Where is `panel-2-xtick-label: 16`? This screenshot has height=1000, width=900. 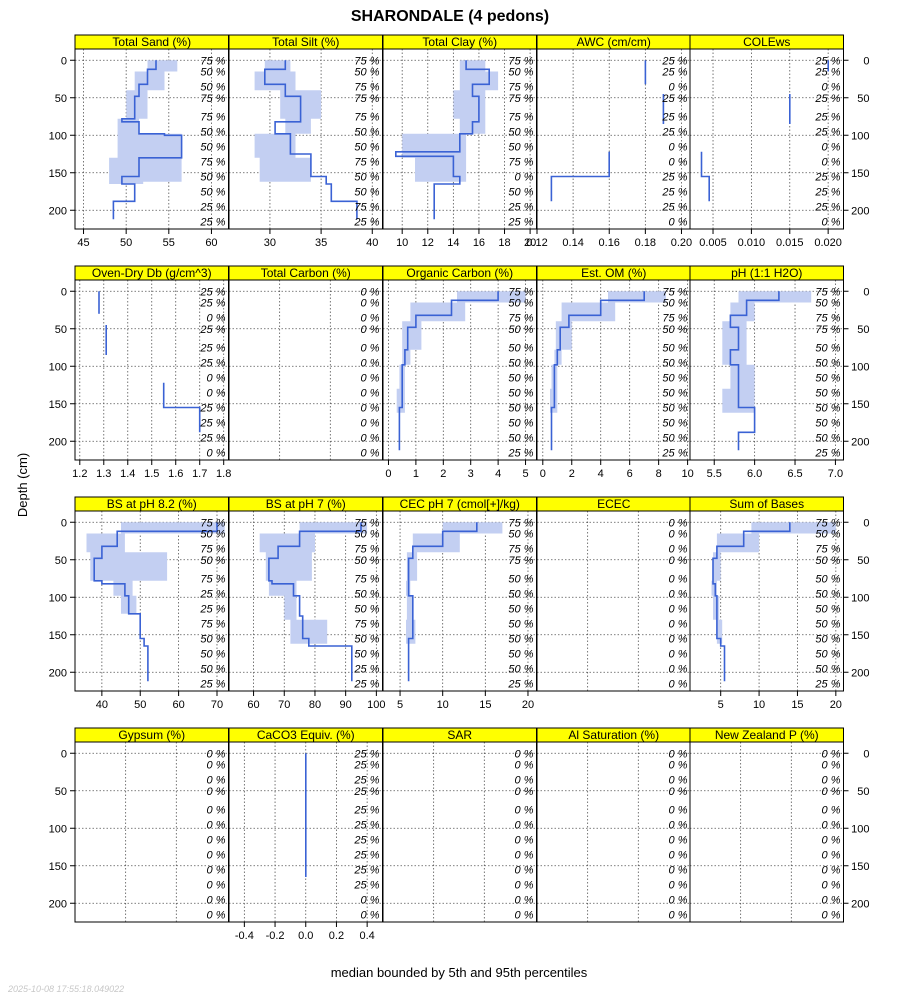 panel-2-xtick-label: 16 is located at coordinates (479, 243).